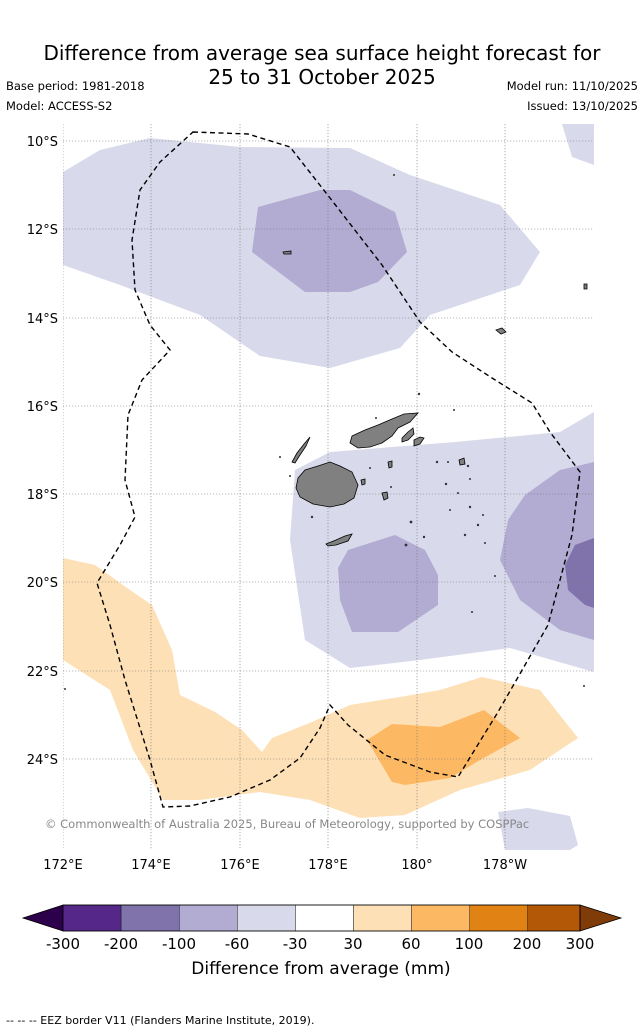 Image resolution: width=644 pixels, height=1035 pixels. What do you see at coordinates (582, 106) in the screenshot?
I see `issued-date: Issued: 13/10/2025` at bounding box center [582, 106].